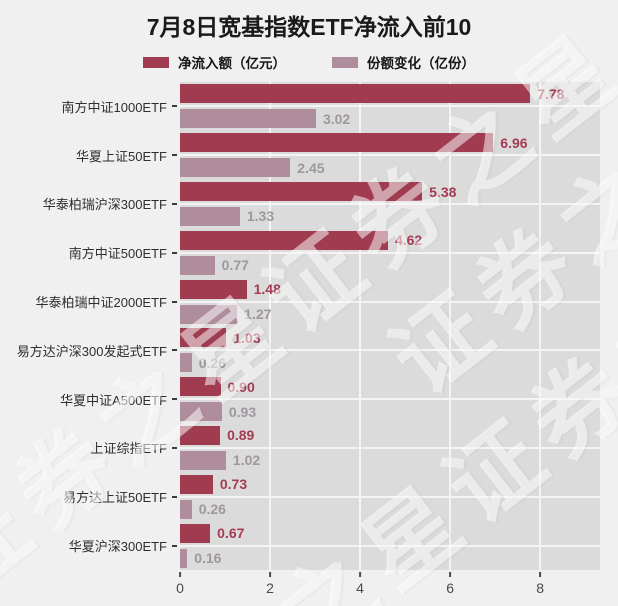 This screenshot has width=618, height=606. I want to click on value-label: 6.96, so click(514, 142).